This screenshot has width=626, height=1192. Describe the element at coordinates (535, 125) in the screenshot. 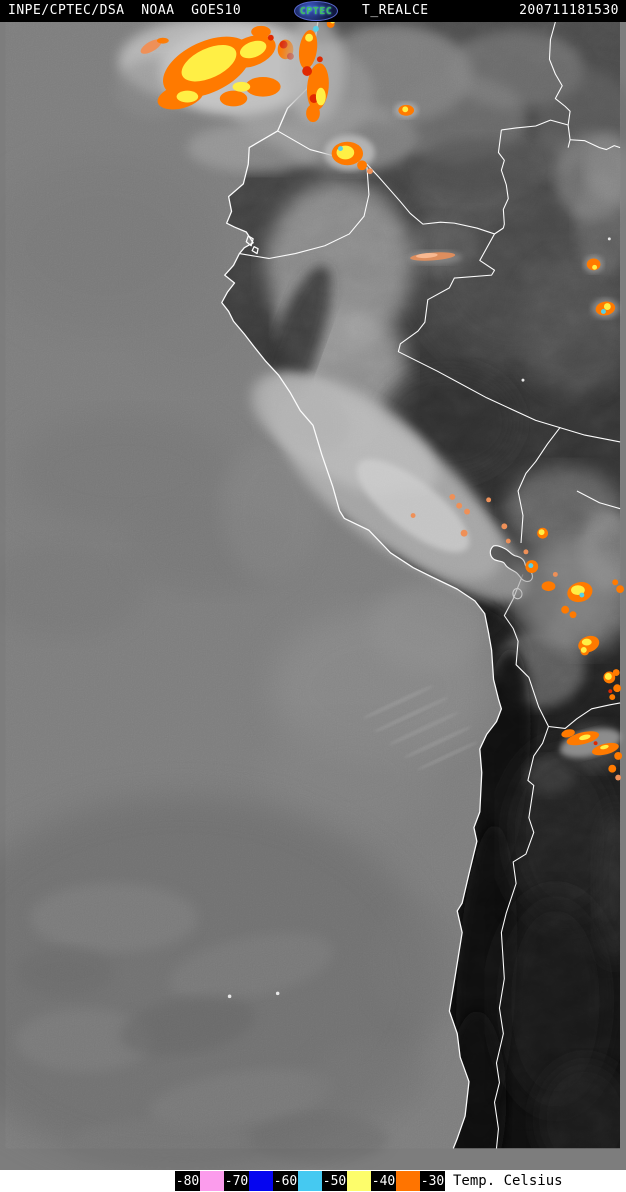

I see `border-leticia-trapezoid` at that location.